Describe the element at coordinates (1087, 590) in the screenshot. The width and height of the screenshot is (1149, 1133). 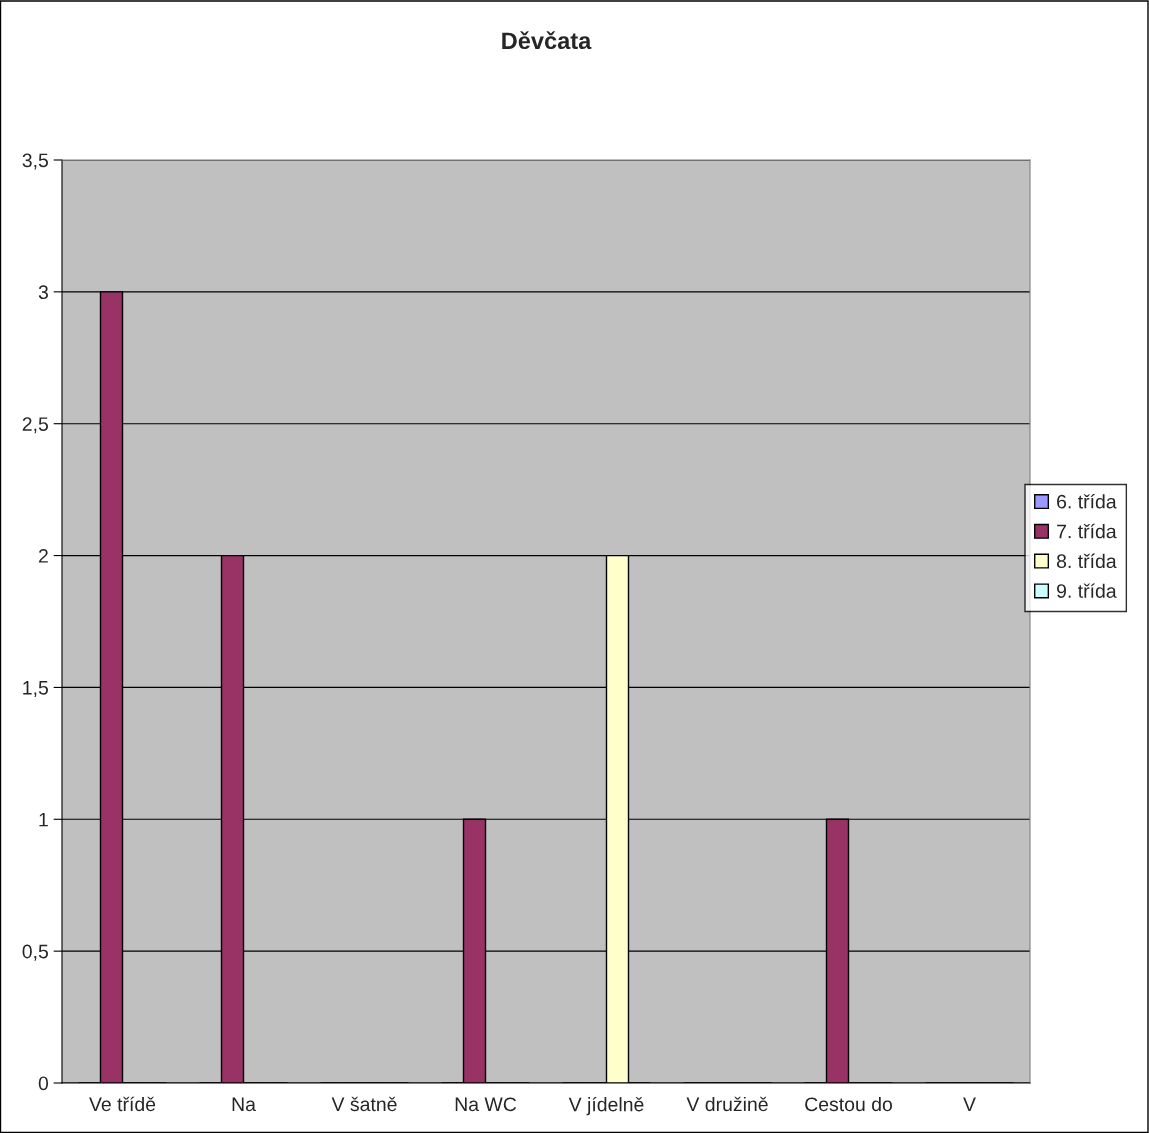
I see `legend-label: 9. třída` at that location.